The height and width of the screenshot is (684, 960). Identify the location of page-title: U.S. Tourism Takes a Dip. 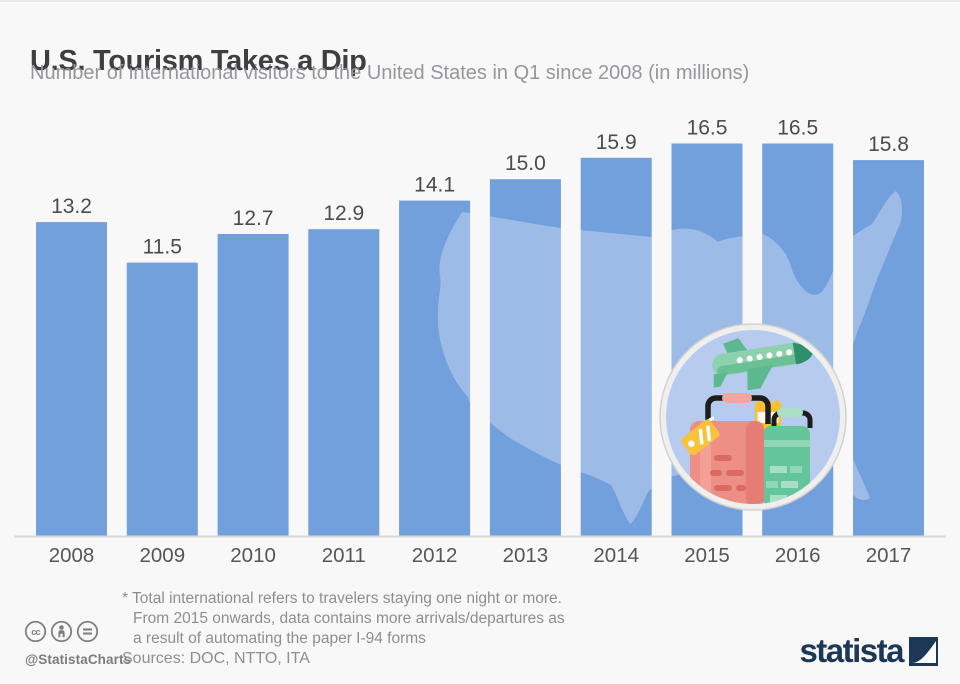
(198, 61).